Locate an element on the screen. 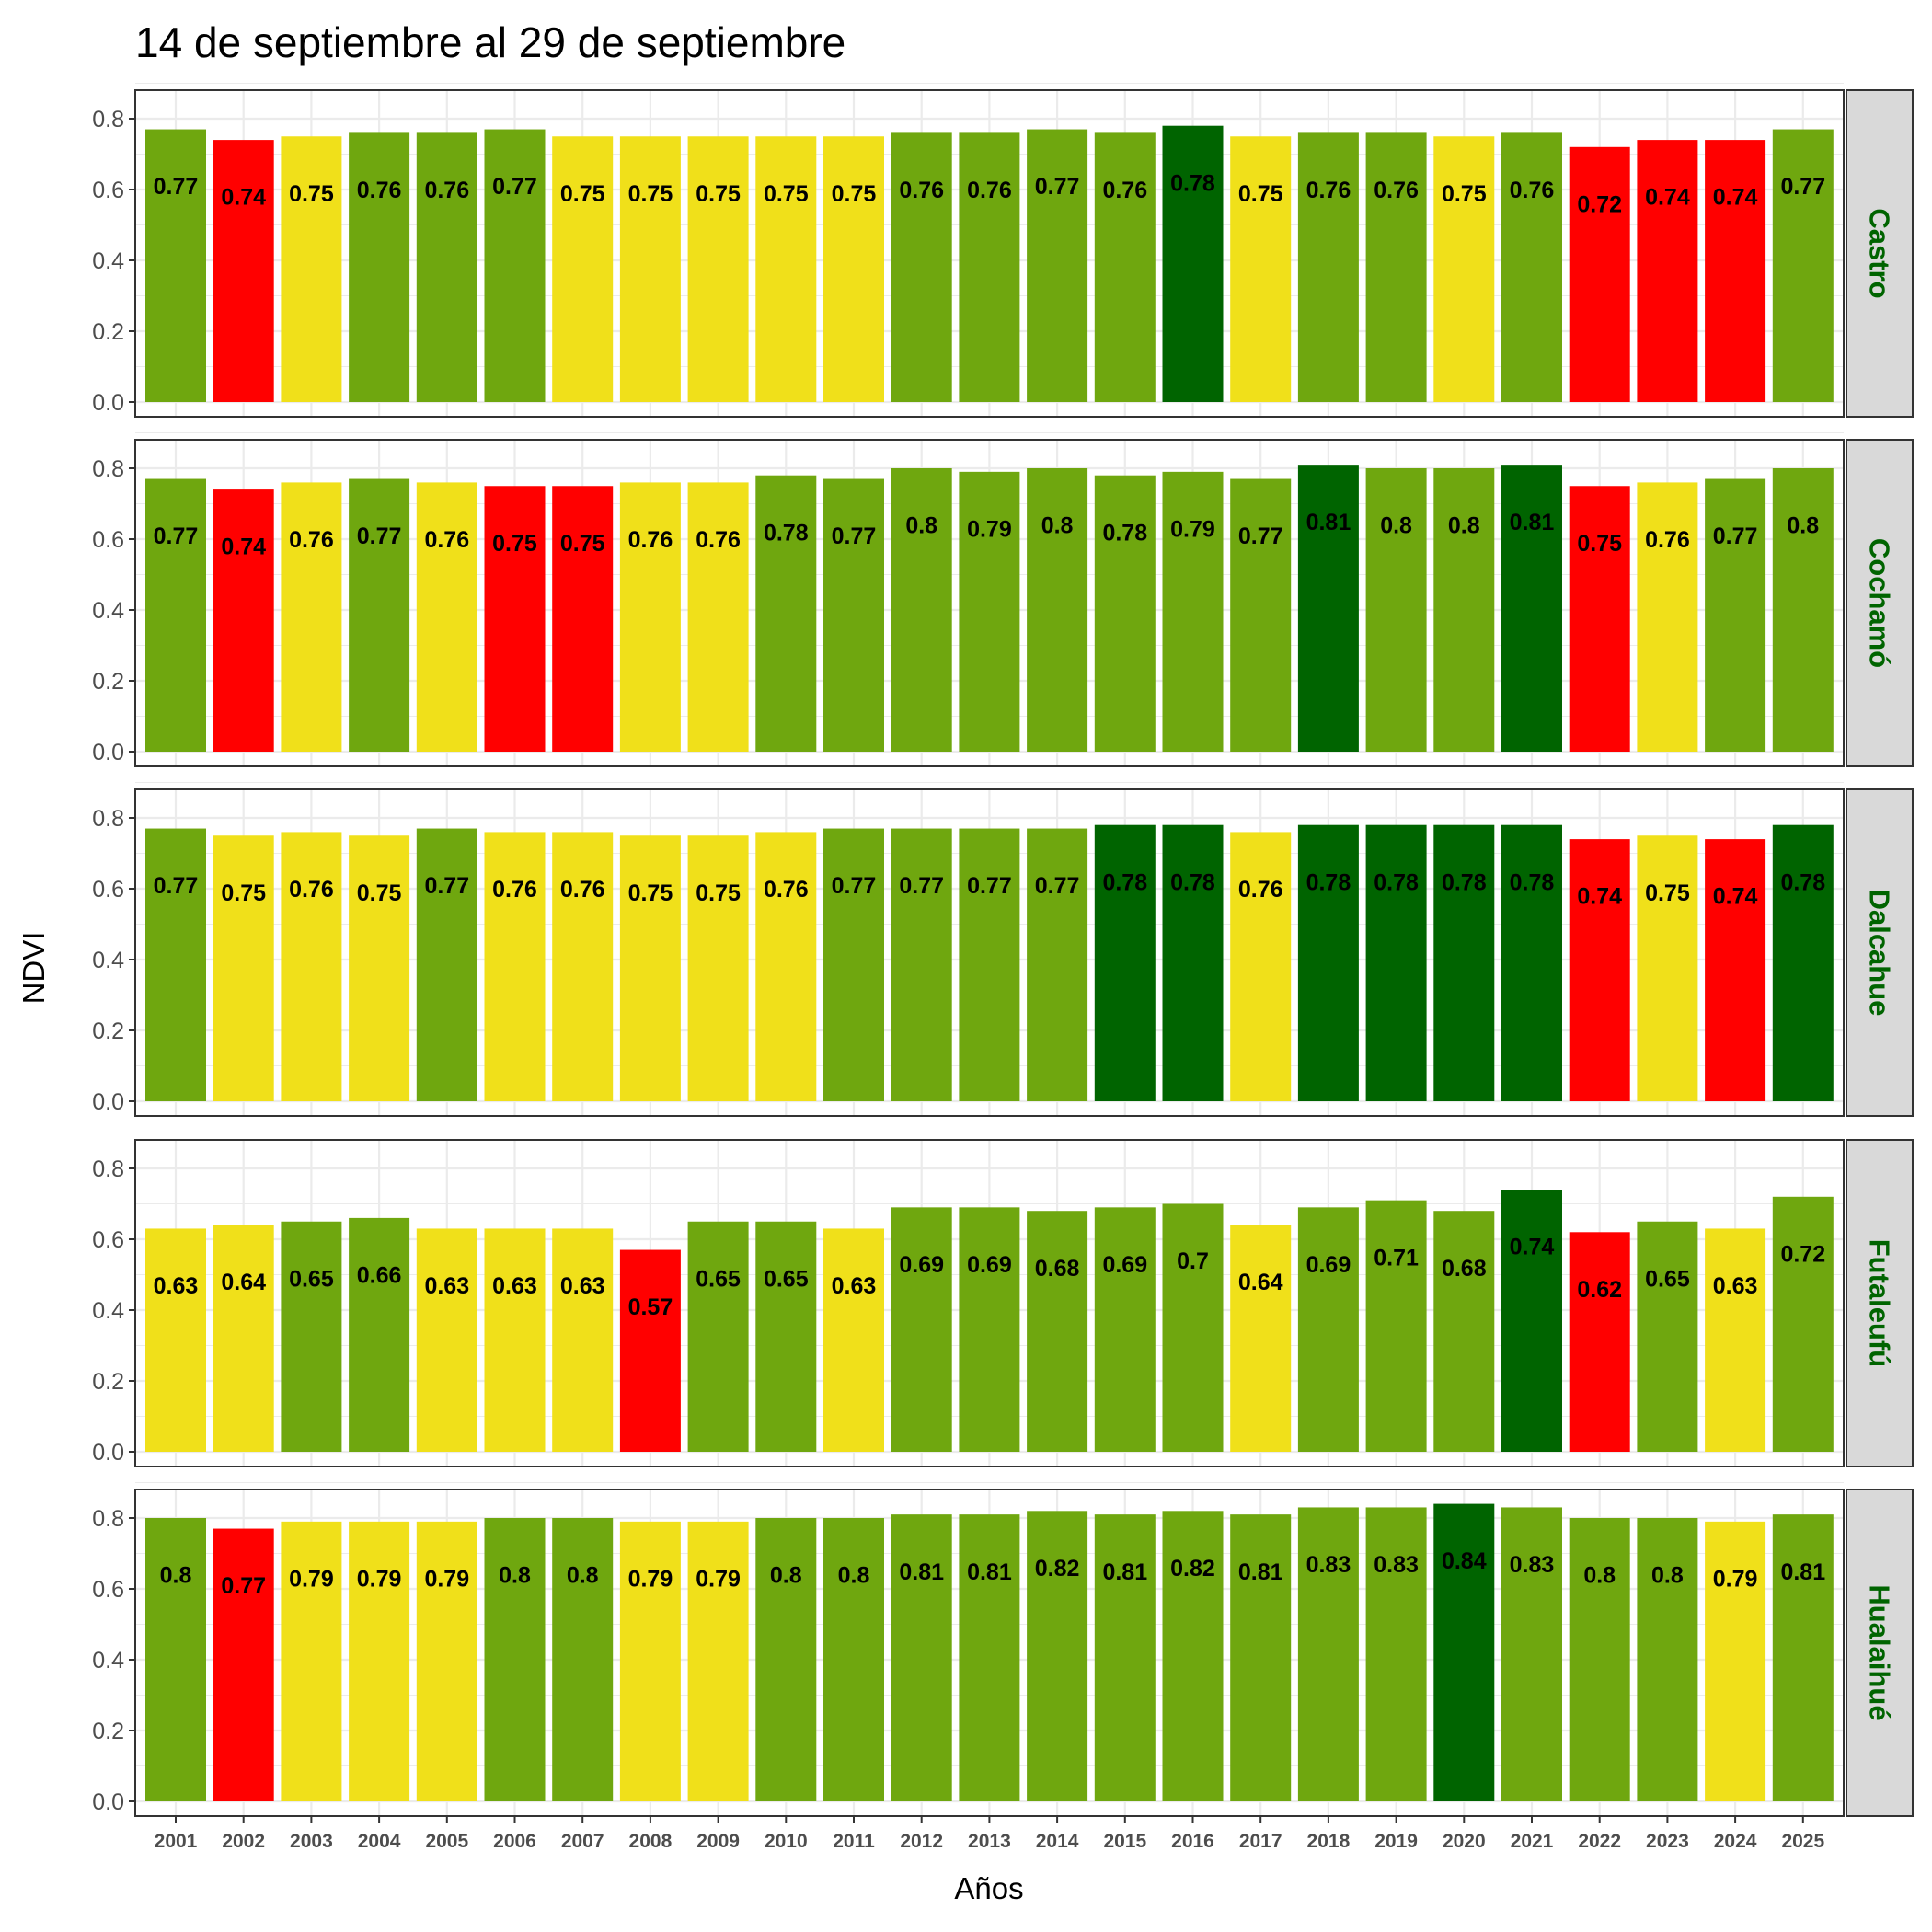  bar-Hualaihué-2012 is located at coordinates (921, 1657).